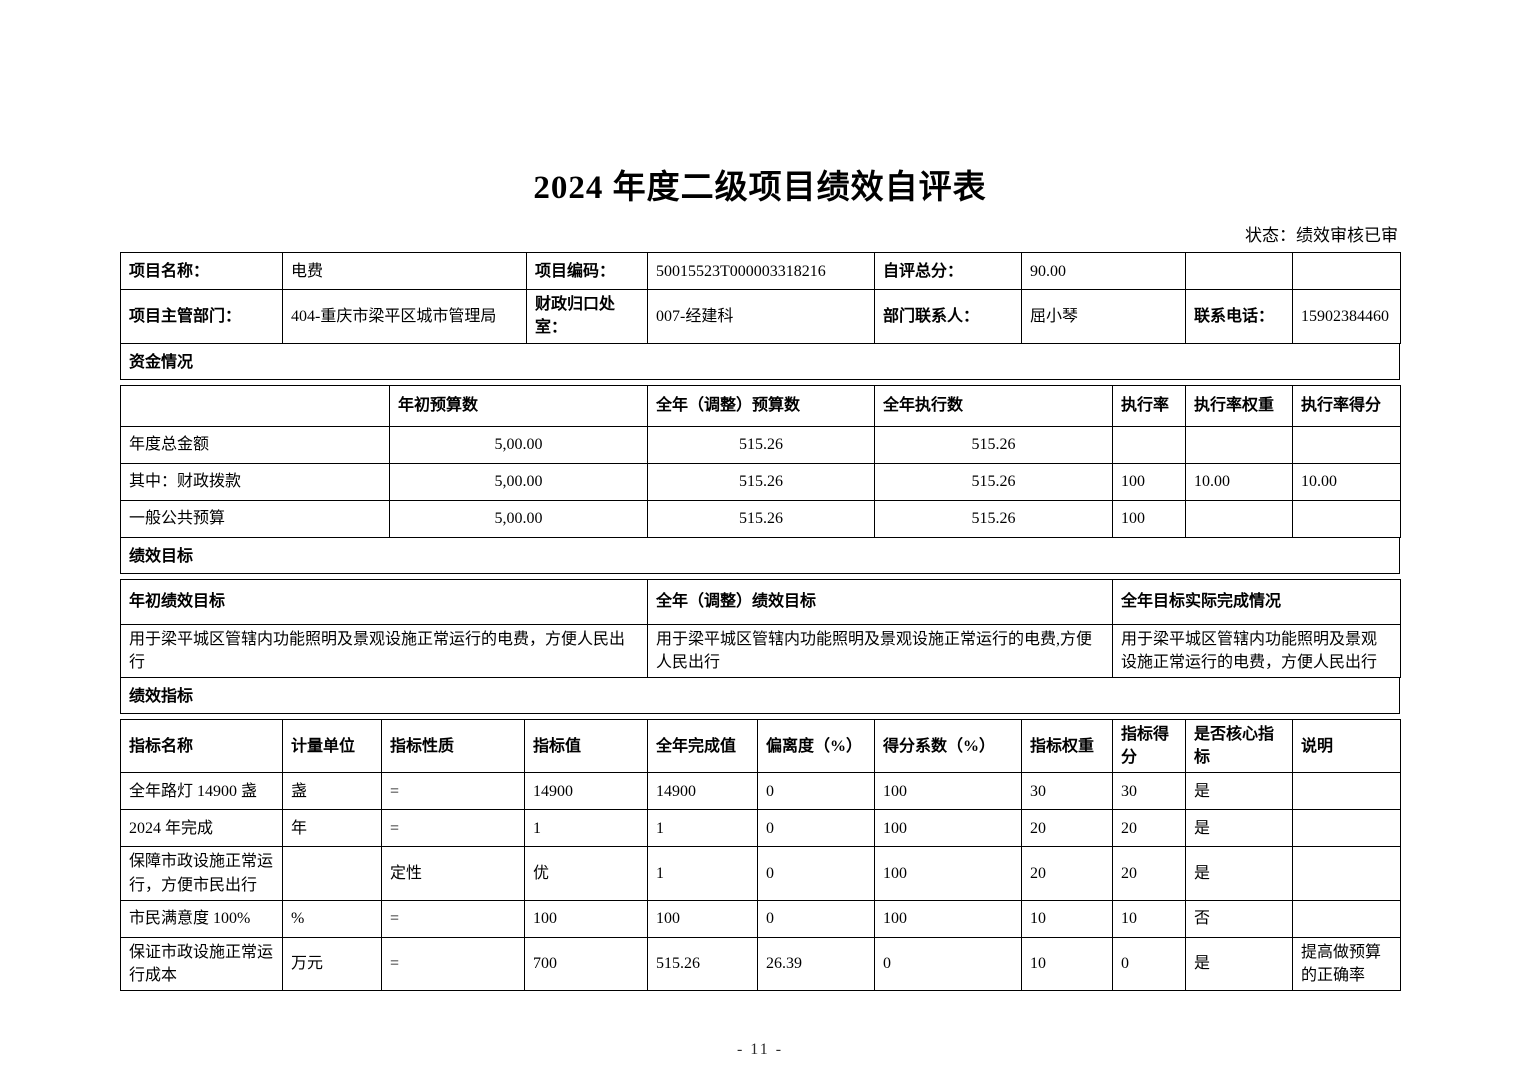  Describe the element at coordinates (702, 746) in the screenshot. I see `header-cell: 全年完成值` at that location.